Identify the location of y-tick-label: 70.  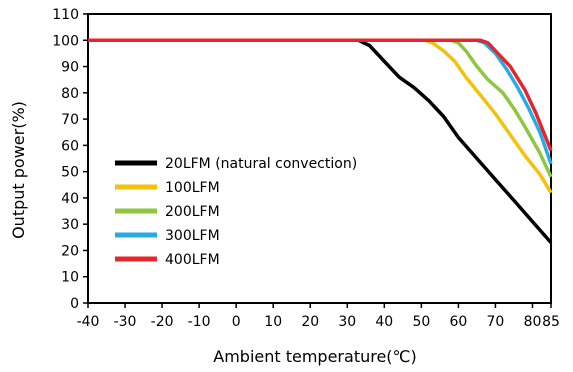
(70, 120).